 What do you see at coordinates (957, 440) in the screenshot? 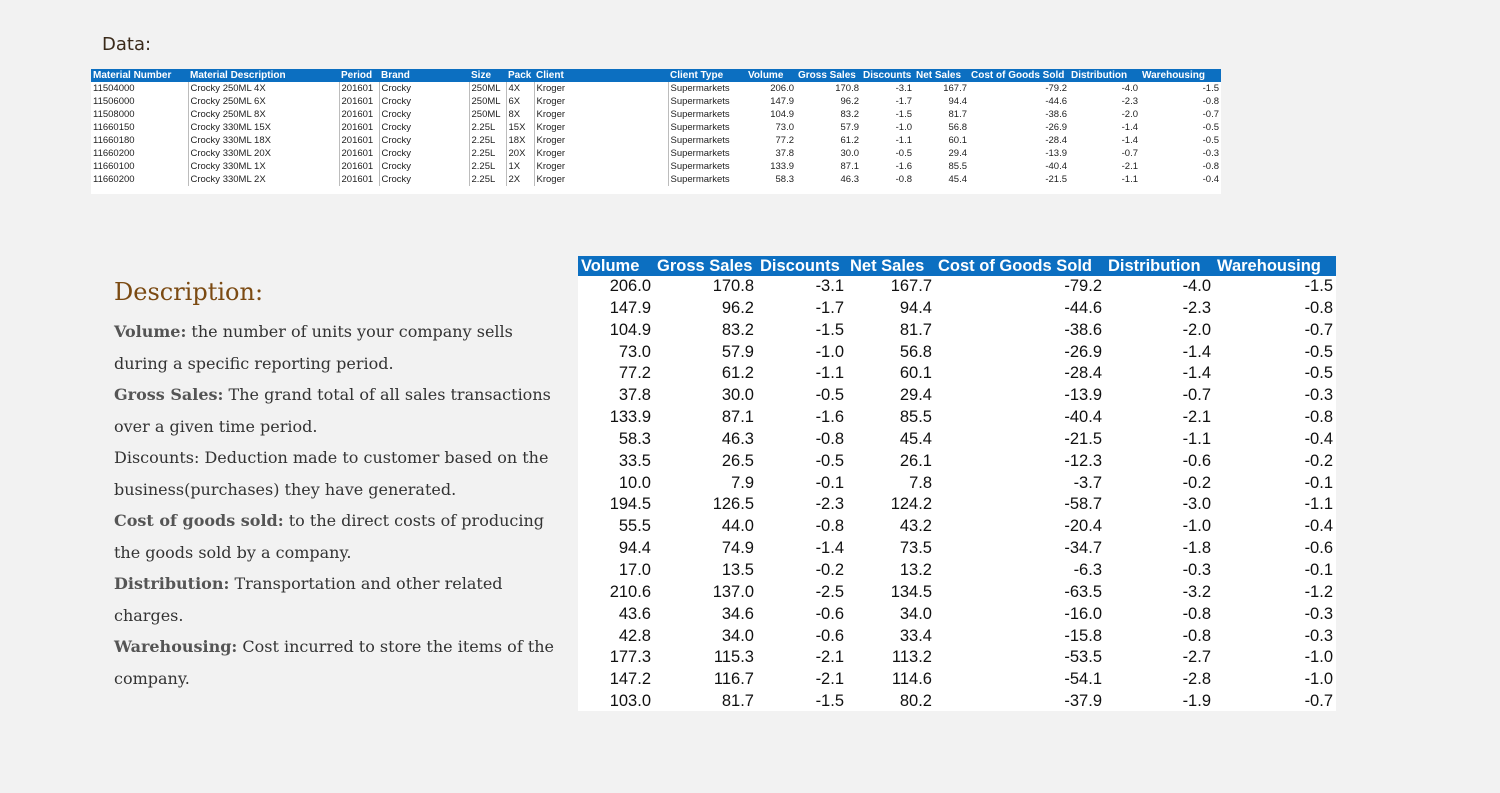
I see `metrics-table-row: 58.3 46.3 -0.8 45.4 -21.5 -1.1 -0.4` at bounding box center [957, 440].